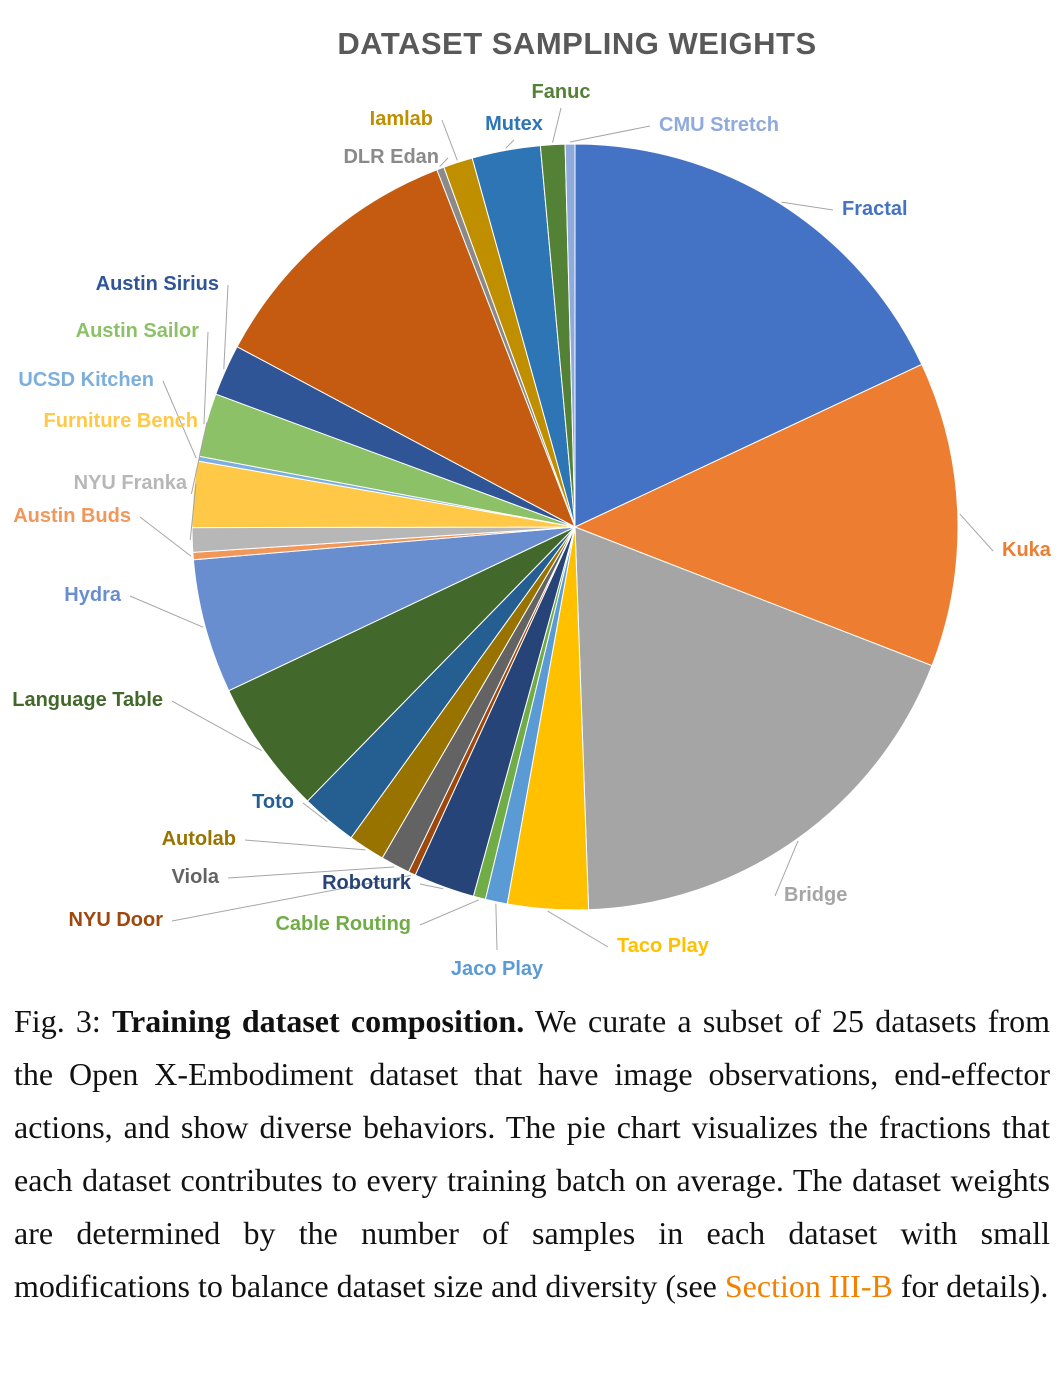 The image size is (1064, 1386). Describe the element at coordinates (199, 458) in the screenshot. I see `leader-line-furniture-bench` at that location.